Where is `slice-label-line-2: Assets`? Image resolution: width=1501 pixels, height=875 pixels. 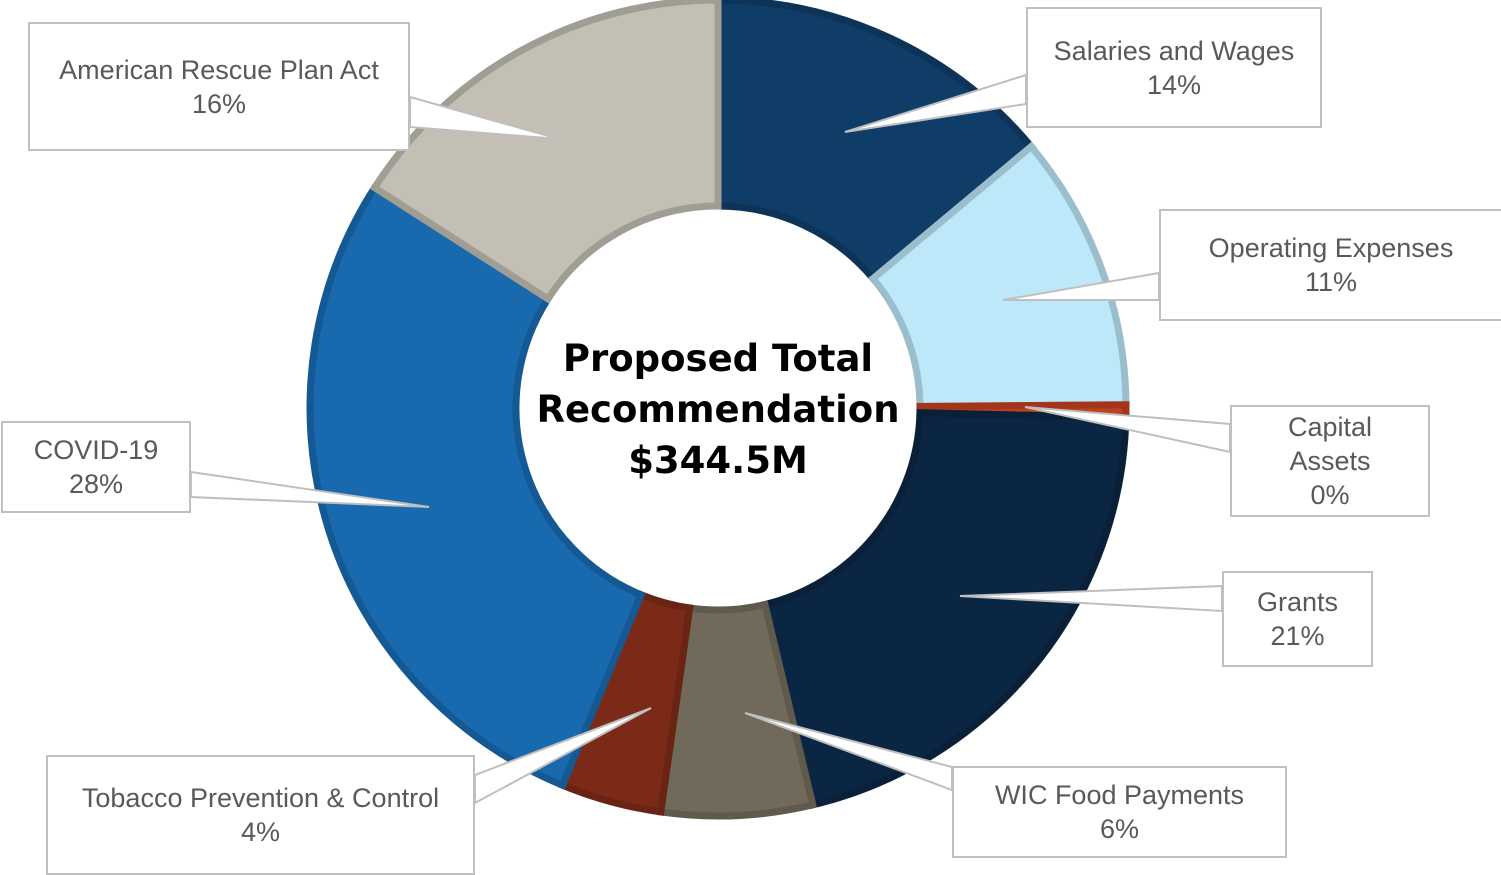
slice-label-line-2: Assets is located at coordinates (1330, 461).